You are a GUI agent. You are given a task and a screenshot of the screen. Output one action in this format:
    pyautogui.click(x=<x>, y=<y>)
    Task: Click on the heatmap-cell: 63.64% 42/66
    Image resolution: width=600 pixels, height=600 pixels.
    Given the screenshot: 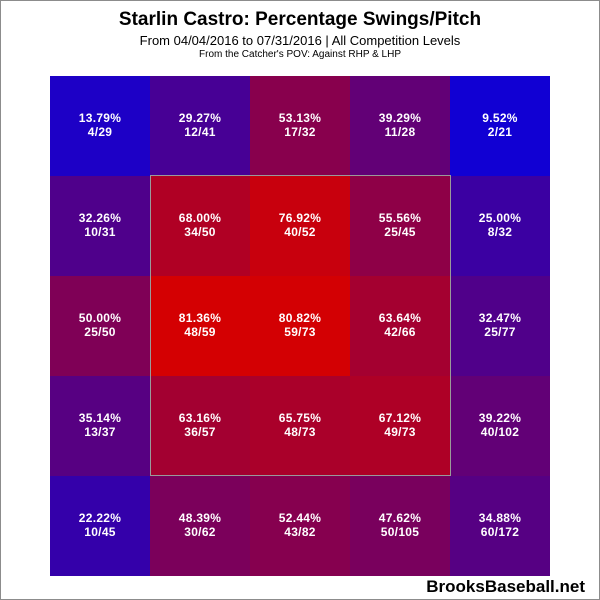 What is the action you would take?
    pyautogui.click(x=400, y=326)
    